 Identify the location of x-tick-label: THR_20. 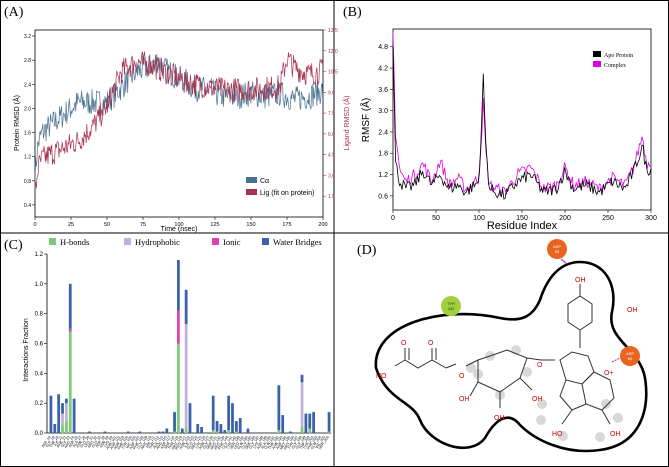
(54, 441).